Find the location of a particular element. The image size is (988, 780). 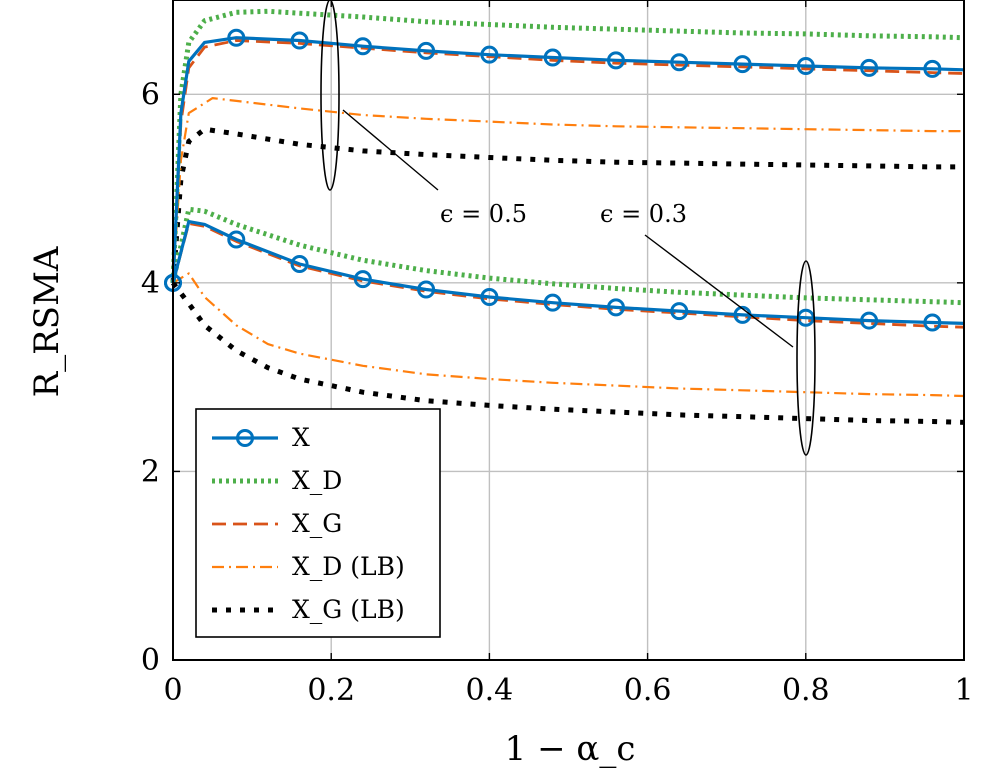

legend-marker is located at coordinates (245, 438).